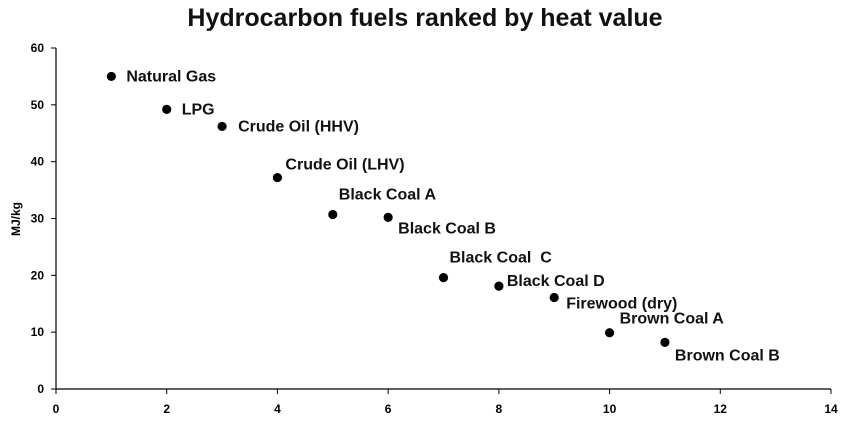  What do you see at coordinates (16, 219) in the screenshot?
I see `y-axis-title: MJ/kg` at bounding box center [16, 219].